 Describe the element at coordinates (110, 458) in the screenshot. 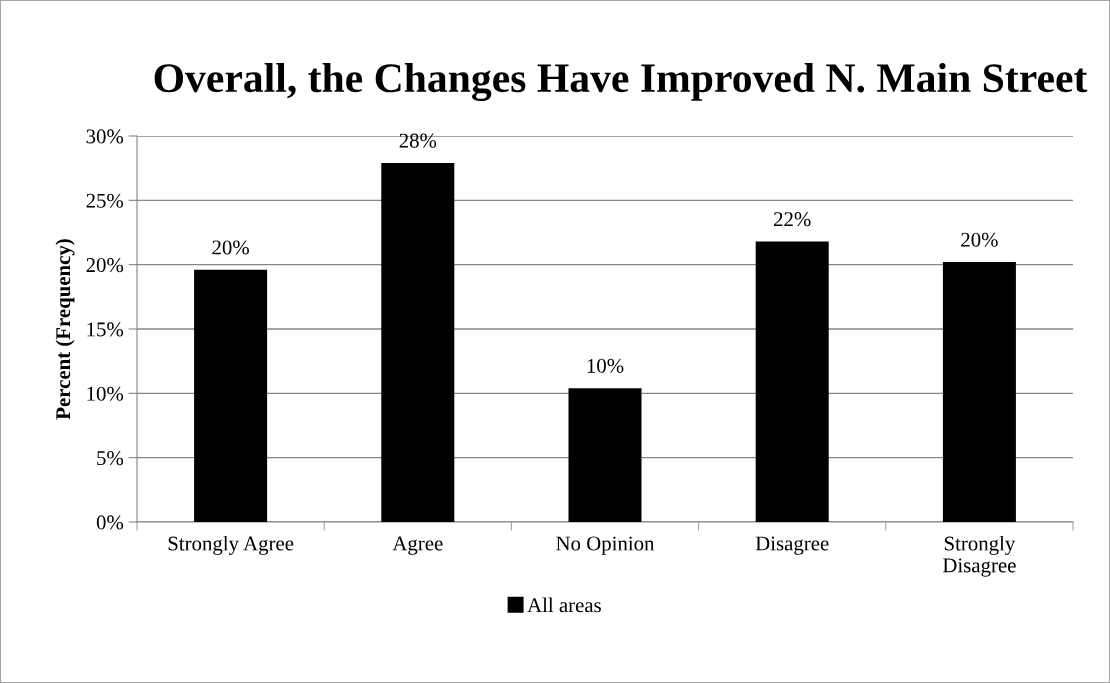

I see `y-tick-label: 5%` at that location.